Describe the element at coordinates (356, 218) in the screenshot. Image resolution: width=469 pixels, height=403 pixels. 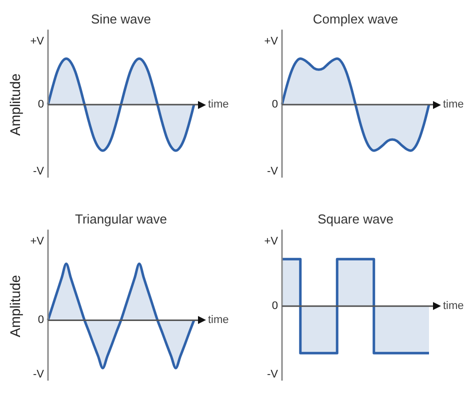
I see `chart-title: Square wave` at that location.